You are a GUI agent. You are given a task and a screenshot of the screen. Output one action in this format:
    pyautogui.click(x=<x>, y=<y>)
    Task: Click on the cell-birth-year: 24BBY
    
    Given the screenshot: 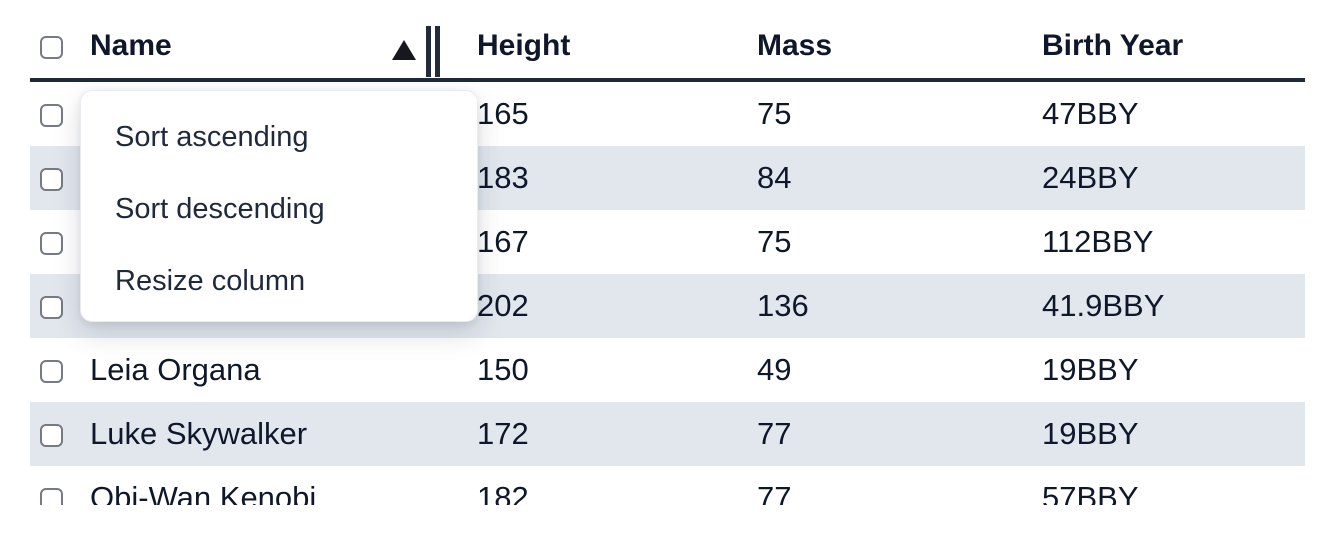 What is the action you would take?
    pyautogui.click(x=1090, y=177)
    